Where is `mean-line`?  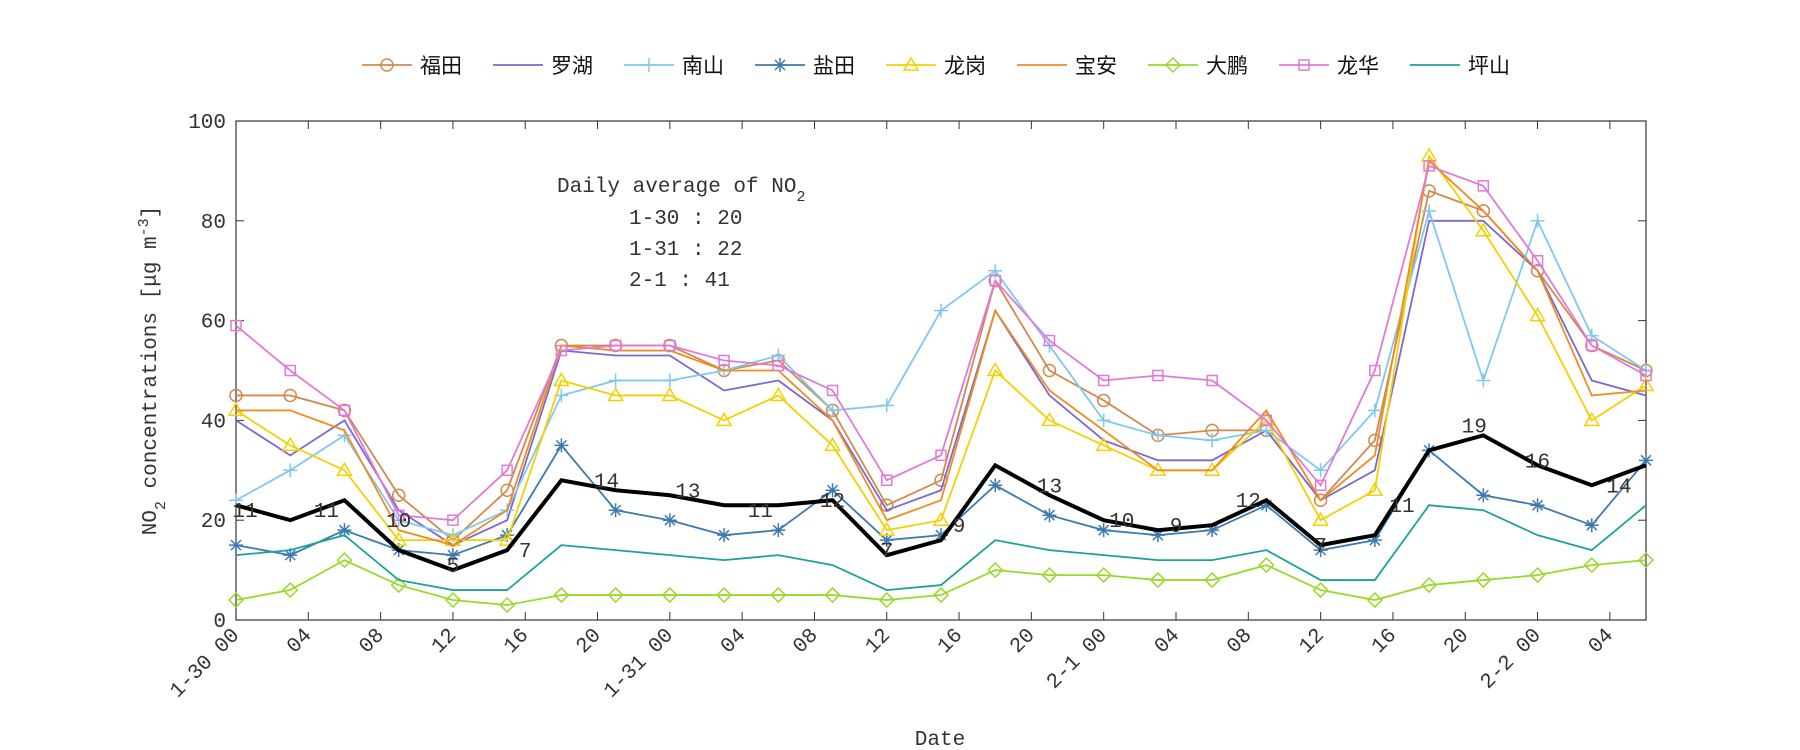 mean-line is located at coordinates (941, 503).